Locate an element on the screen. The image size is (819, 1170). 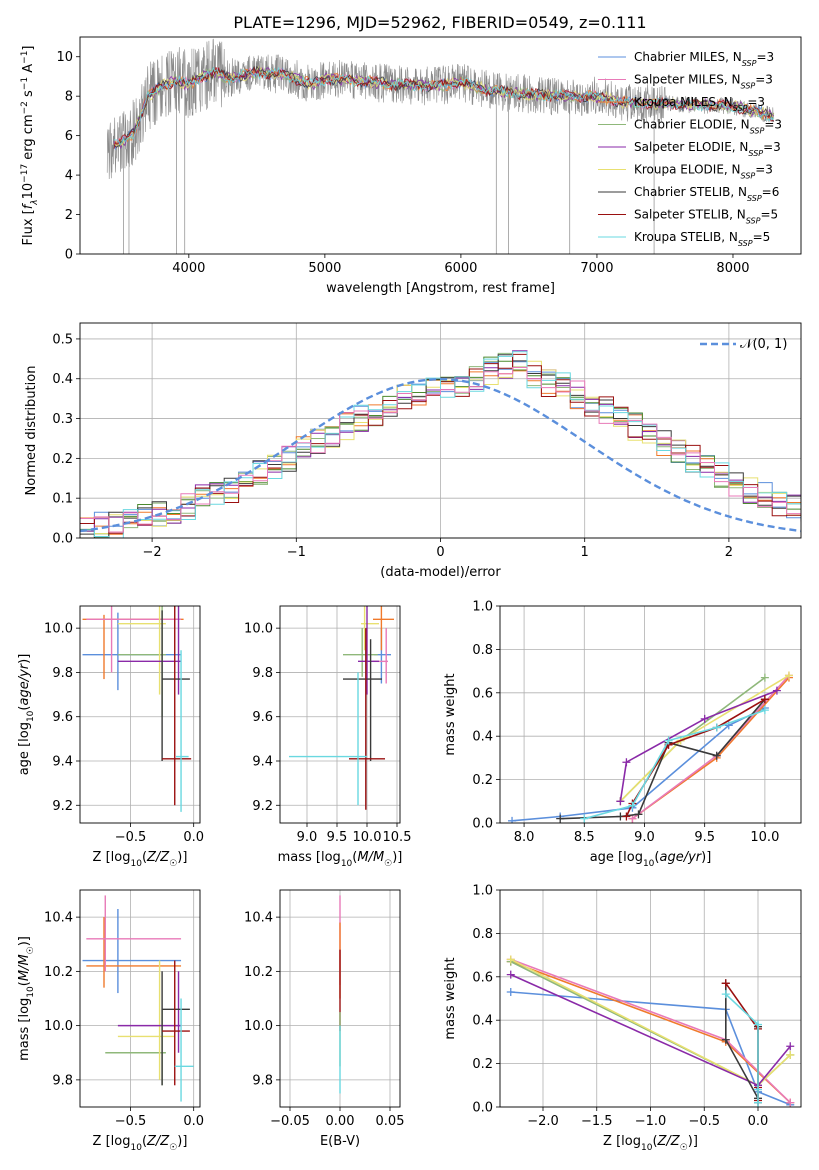
age_vs_Z-data is located at coordinates (137, 709).